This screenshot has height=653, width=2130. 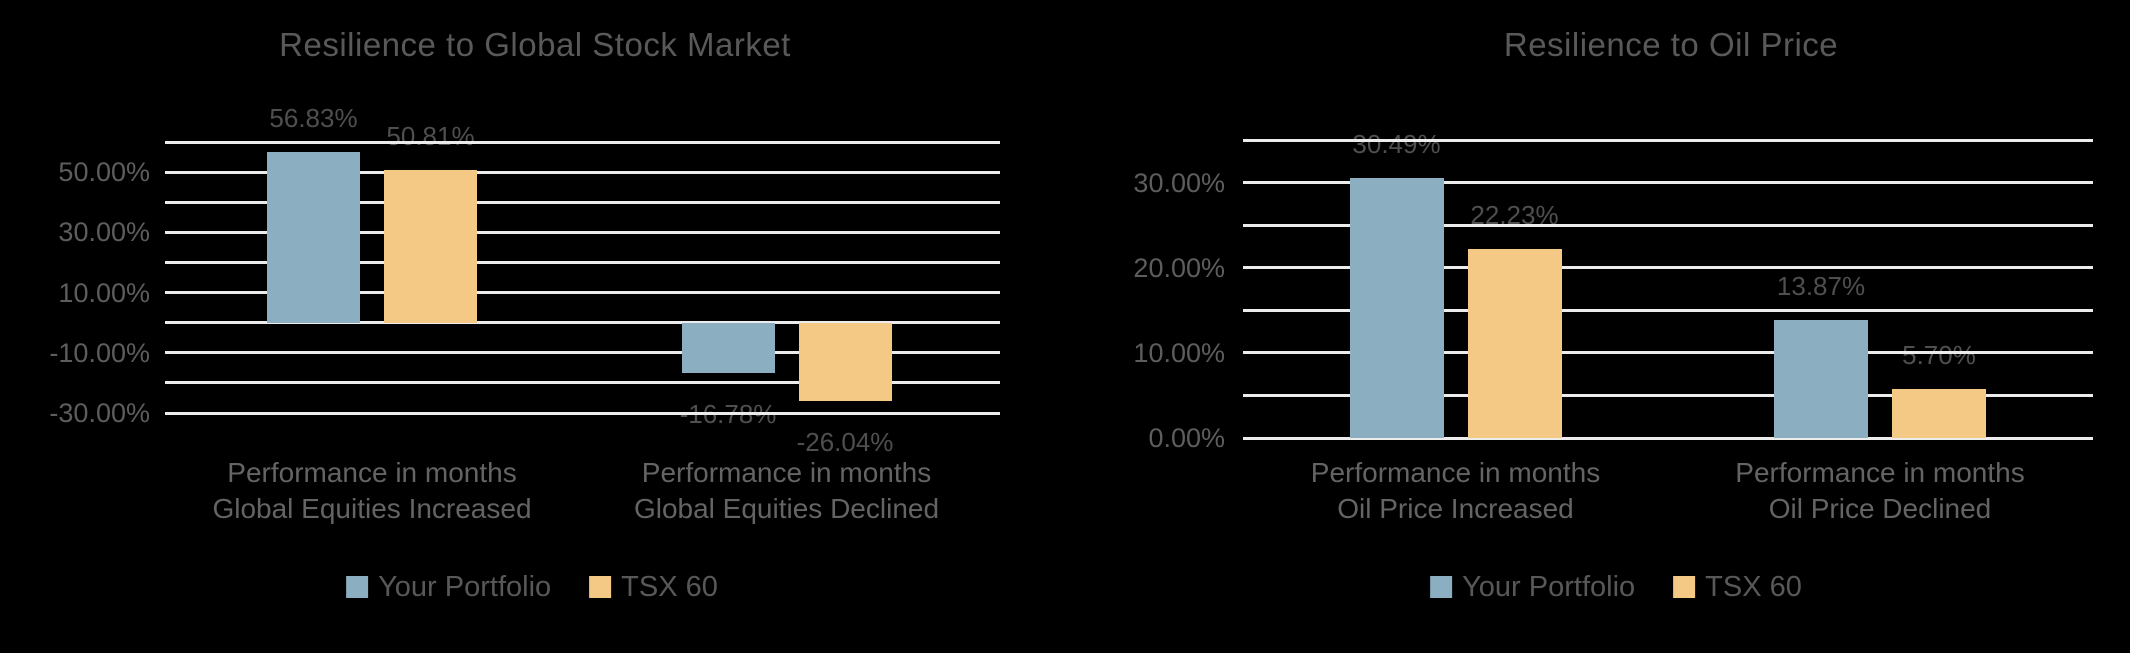 I want to click on y-axis-tick-label: 0.00%, so click(x=1186, y=438).